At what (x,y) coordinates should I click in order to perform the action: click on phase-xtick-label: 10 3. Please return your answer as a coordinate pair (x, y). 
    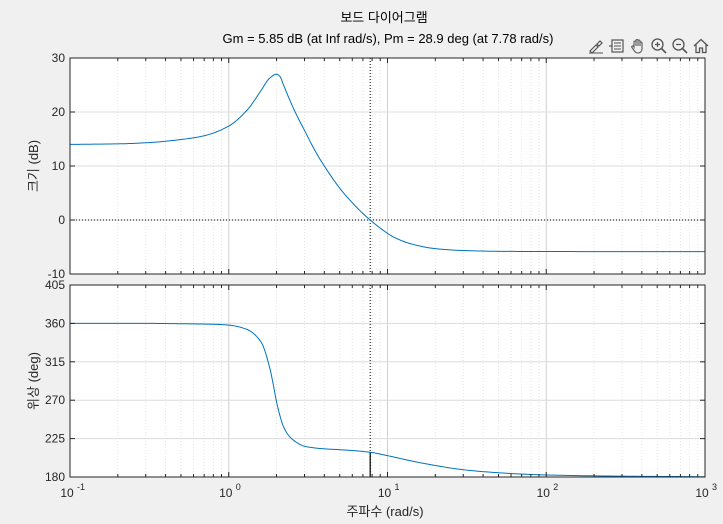
    Looking at the image, I should click on (706, 491).